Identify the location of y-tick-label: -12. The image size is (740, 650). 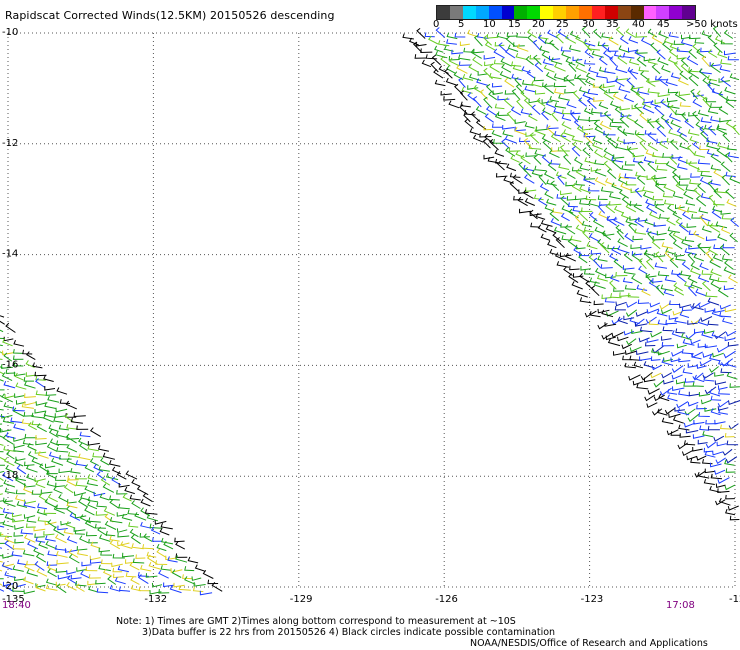
(10, 143).